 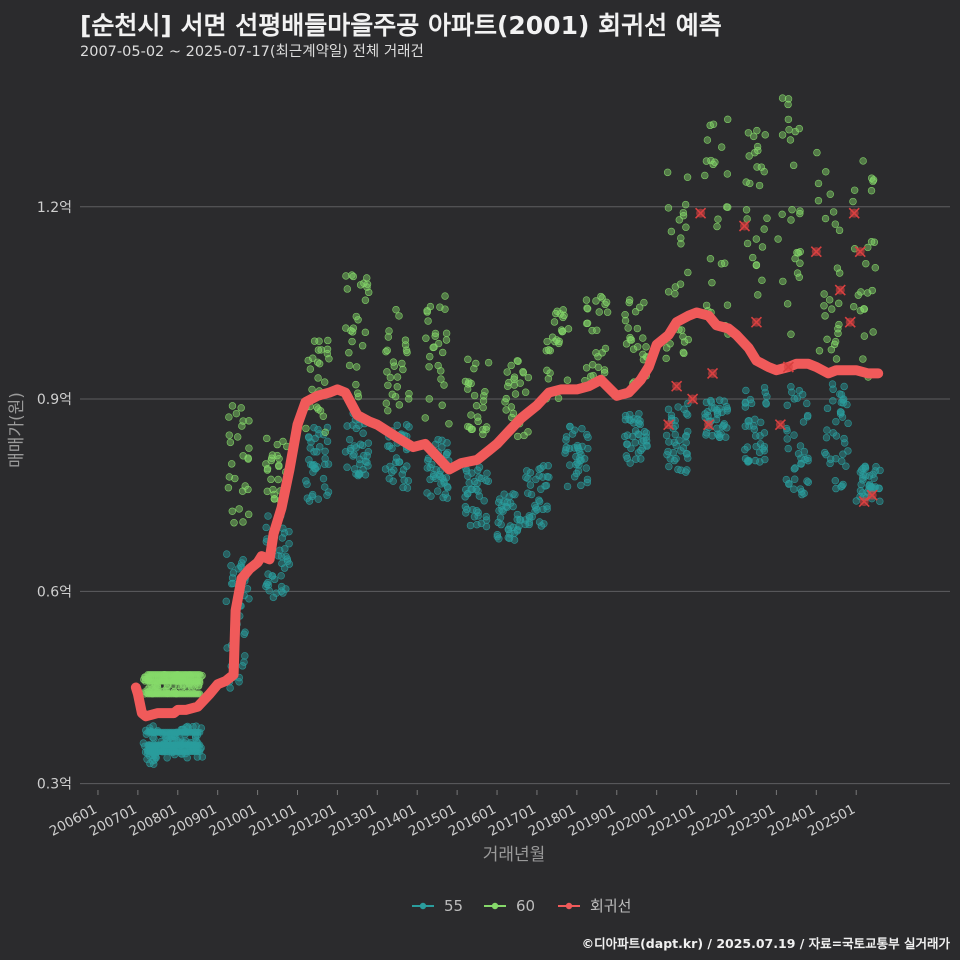 I want to click on recent-point-cross, so click(x=677, y=386).